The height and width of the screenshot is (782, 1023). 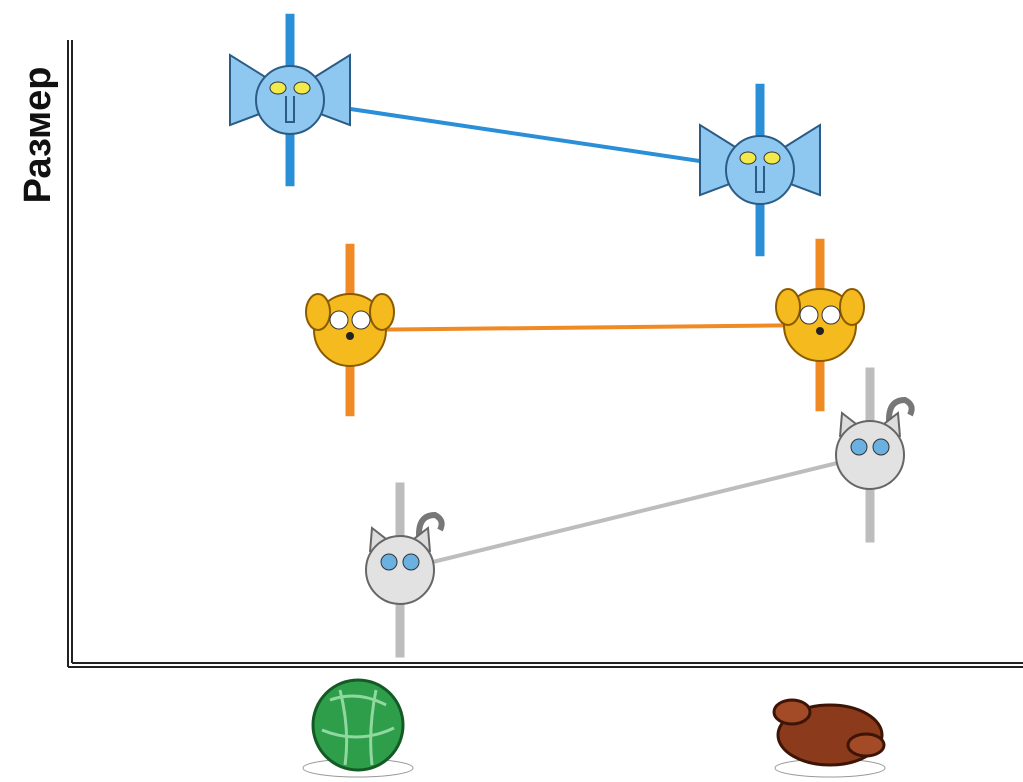 I want to click on y-axis-label: Размер, so click(x=38, y=135).